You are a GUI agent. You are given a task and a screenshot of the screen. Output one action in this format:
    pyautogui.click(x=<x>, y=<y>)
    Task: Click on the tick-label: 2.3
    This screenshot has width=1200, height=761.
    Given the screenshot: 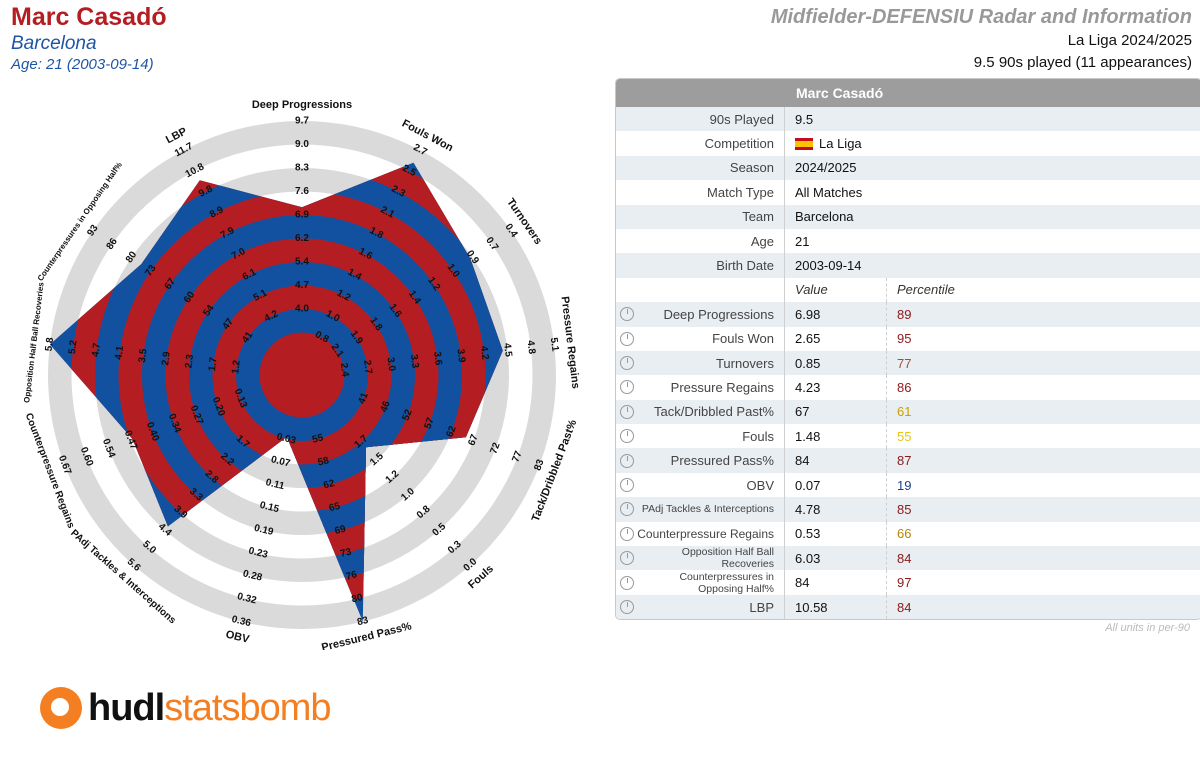 What is the action you would take?
    pyautogui.click(x=189, y=361)
    